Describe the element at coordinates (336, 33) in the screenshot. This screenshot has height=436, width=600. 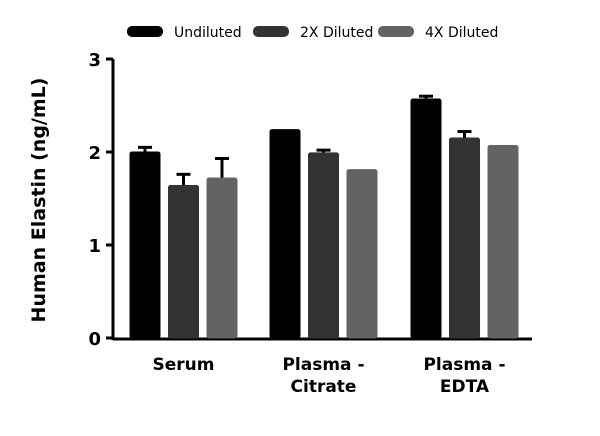
I see `legend-label: 2X Diluted` at that location.